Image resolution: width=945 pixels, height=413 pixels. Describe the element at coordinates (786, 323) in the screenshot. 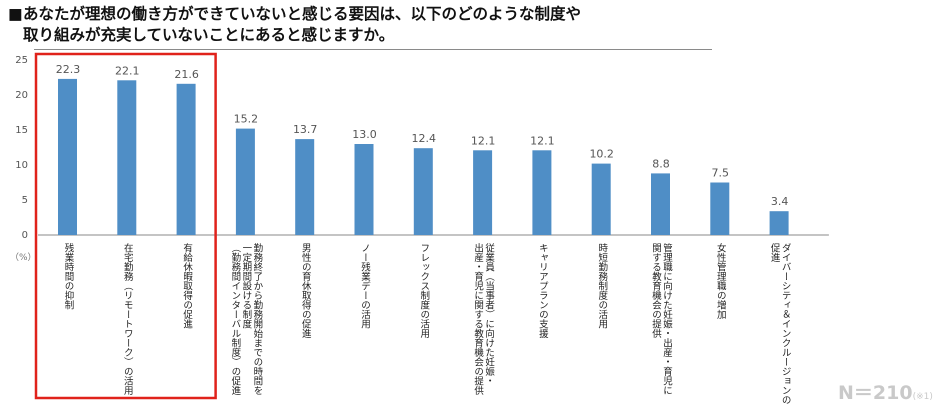

I see `category-label: ダイバーシティ＆インクルージョンの` at that location.